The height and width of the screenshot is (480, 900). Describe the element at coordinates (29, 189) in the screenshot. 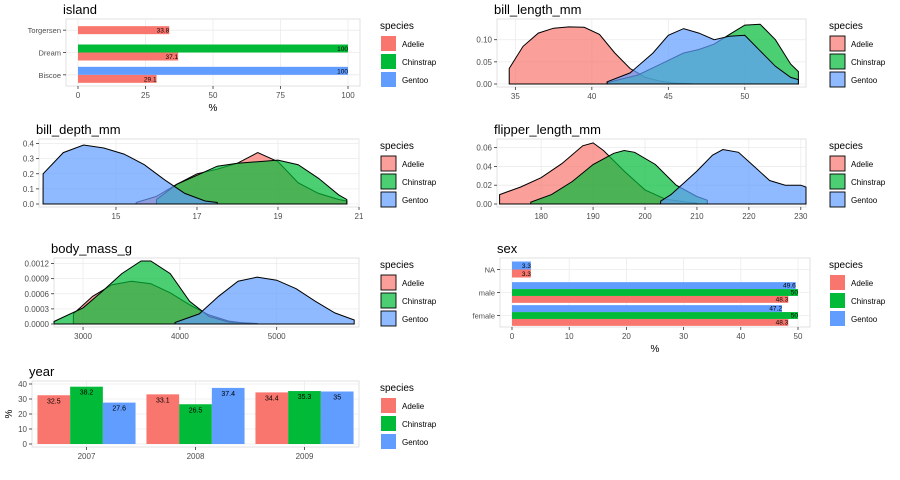

I see `y-tick-label: 0.1` at that location.